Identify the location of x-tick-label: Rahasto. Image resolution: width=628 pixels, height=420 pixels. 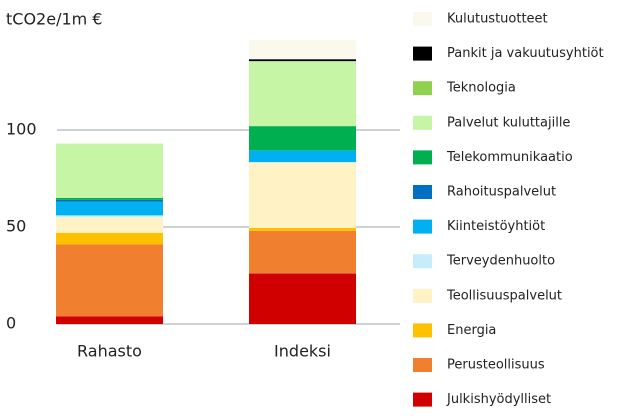
(109, 351).